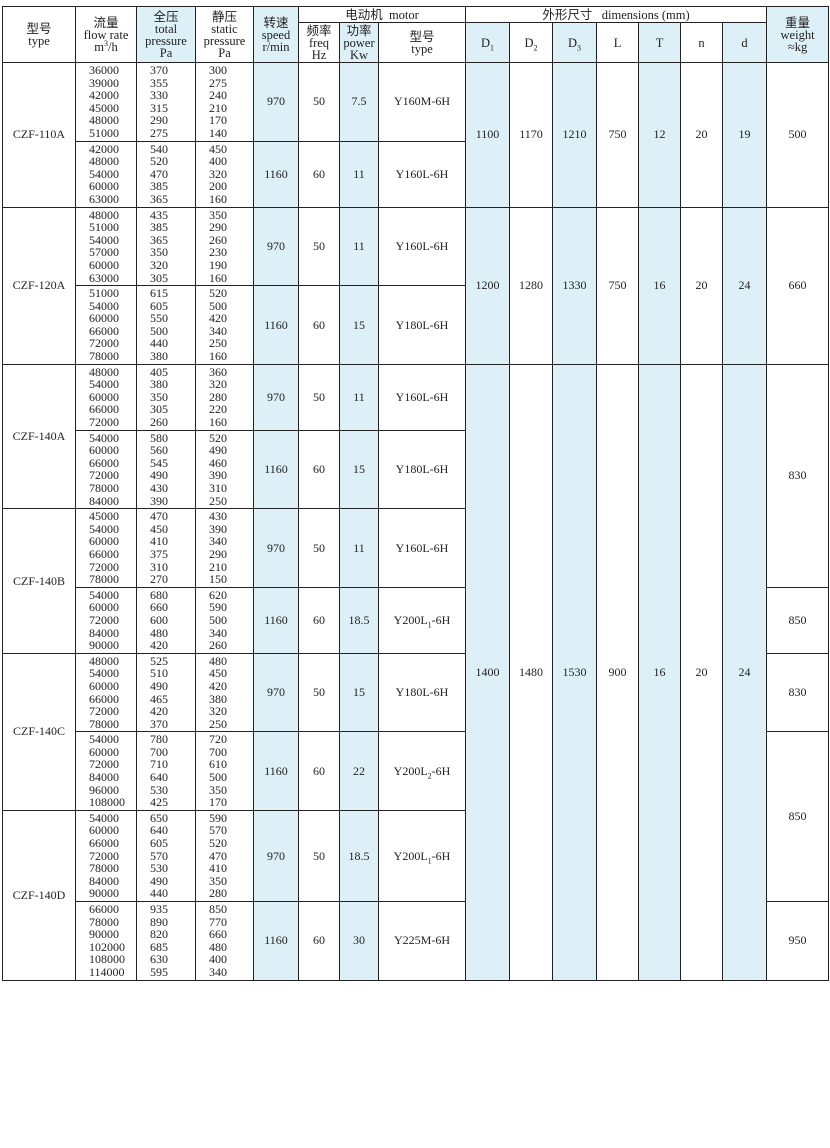 The image size is (830, 1148). What do you see at coordinates (797, 692) in the screenshot?
I see `text: 830` at bounding box center [797, 692].